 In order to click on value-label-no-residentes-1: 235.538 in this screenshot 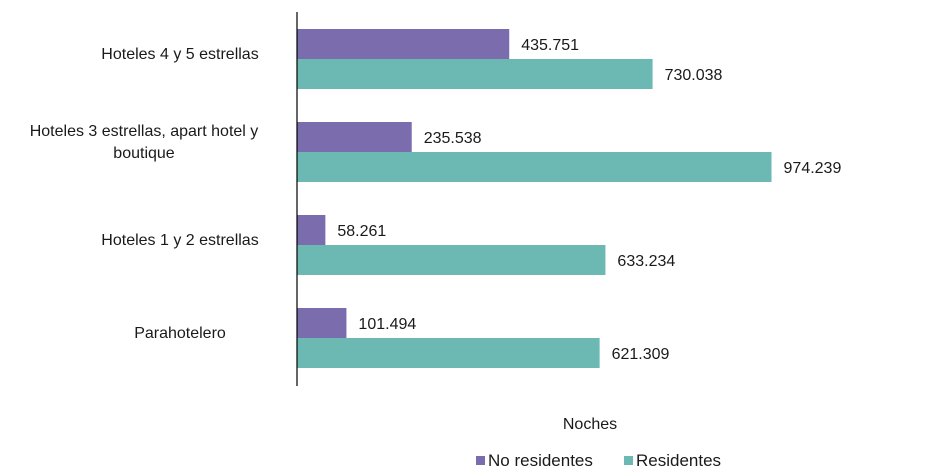, I will do `click(453, 138)`.